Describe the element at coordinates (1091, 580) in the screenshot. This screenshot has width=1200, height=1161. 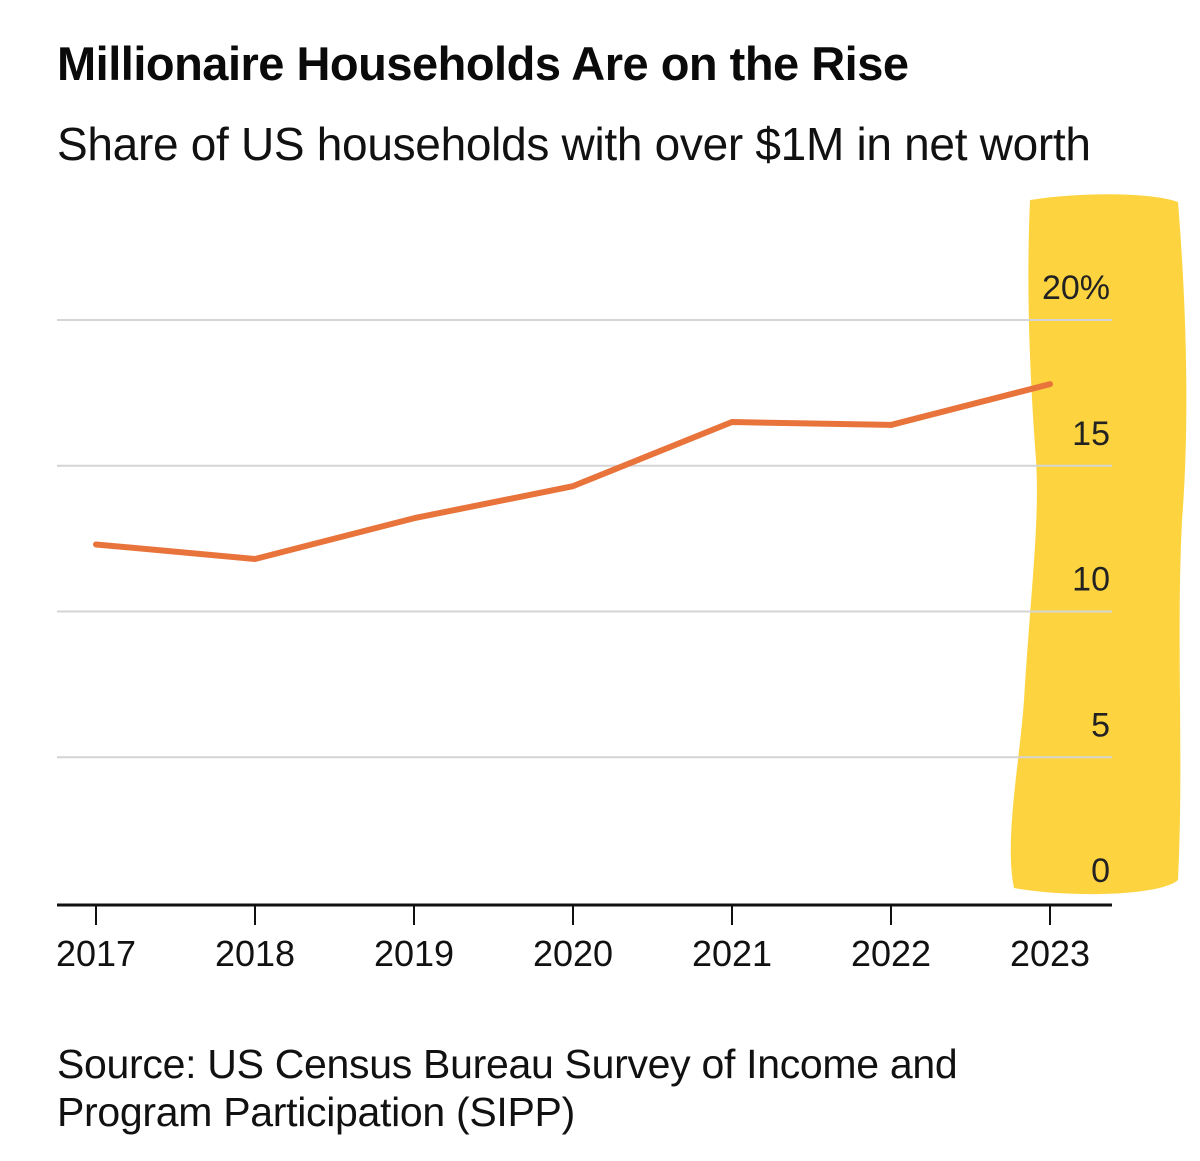
I see `y-tick-label-10: 10` at that location.